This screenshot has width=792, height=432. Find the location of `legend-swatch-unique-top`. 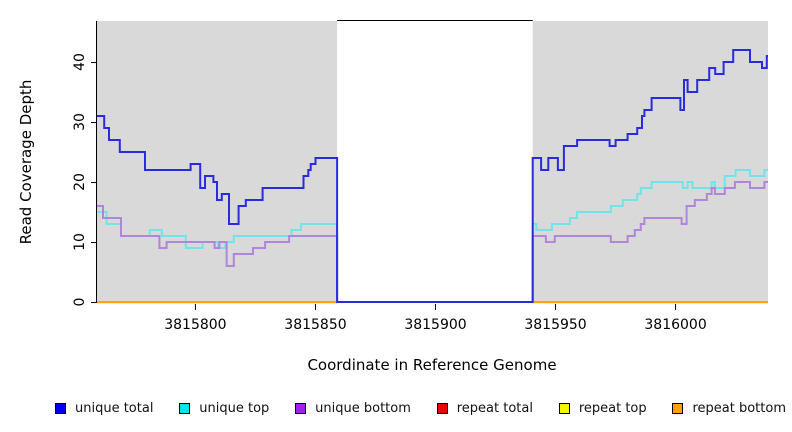

legend-swatch-unique-top is located at coordinates (185, 408).